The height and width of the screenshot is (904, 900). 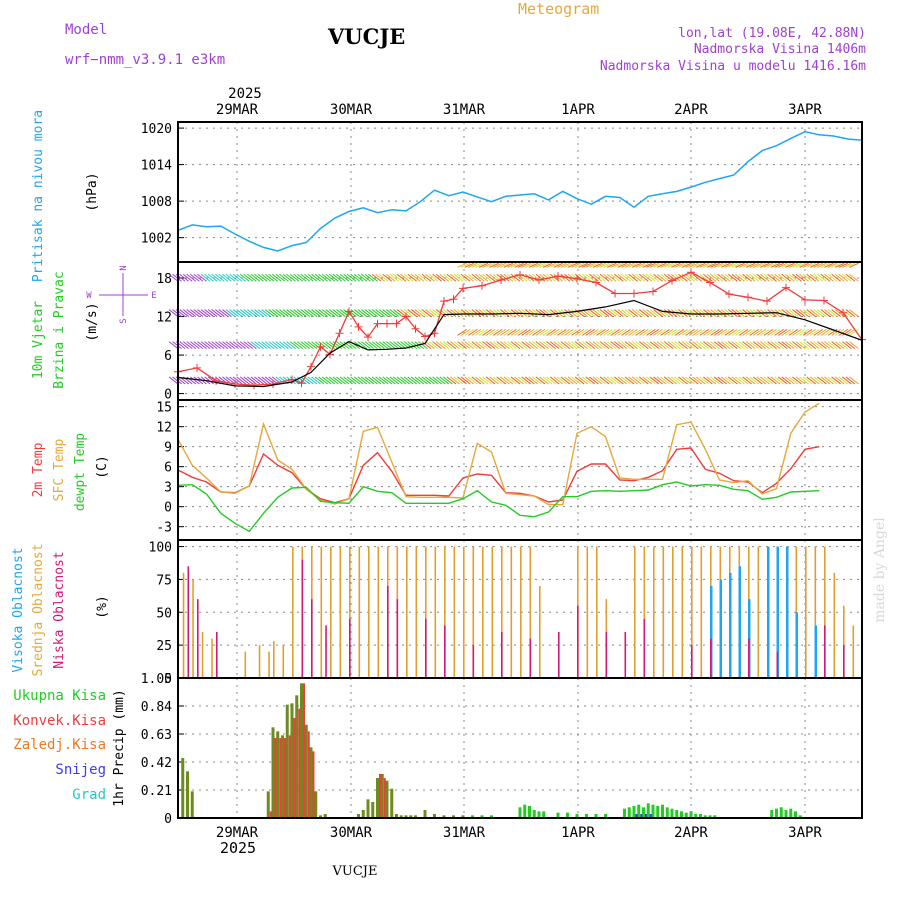 What do you see at coordinates (498, 454) in the screenshot?
I see `sfc-temp-line` at bounding box center [498, 454].